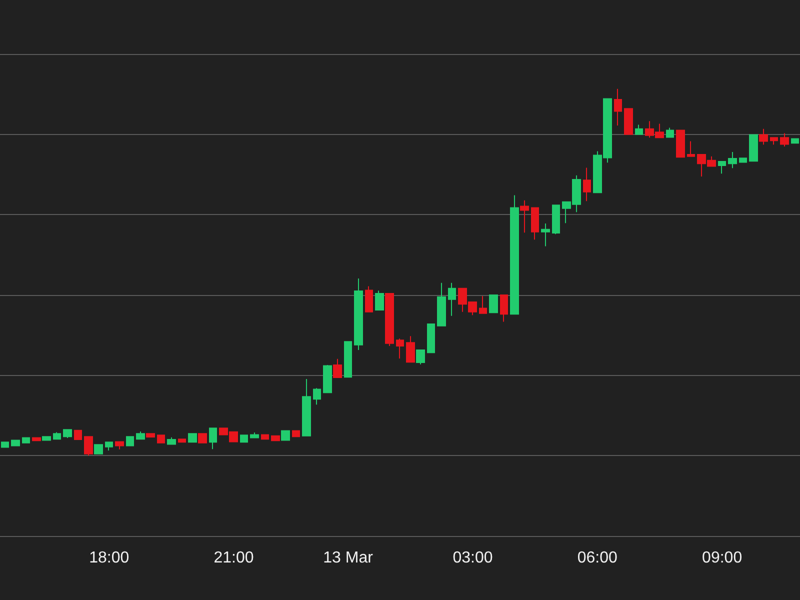 This screenshot has width=800, height=600. What do you see at coordinates (348, 558) in the screenshot?
I see `x-tick-label: 13 Mar` at bounding box center [348, 558].